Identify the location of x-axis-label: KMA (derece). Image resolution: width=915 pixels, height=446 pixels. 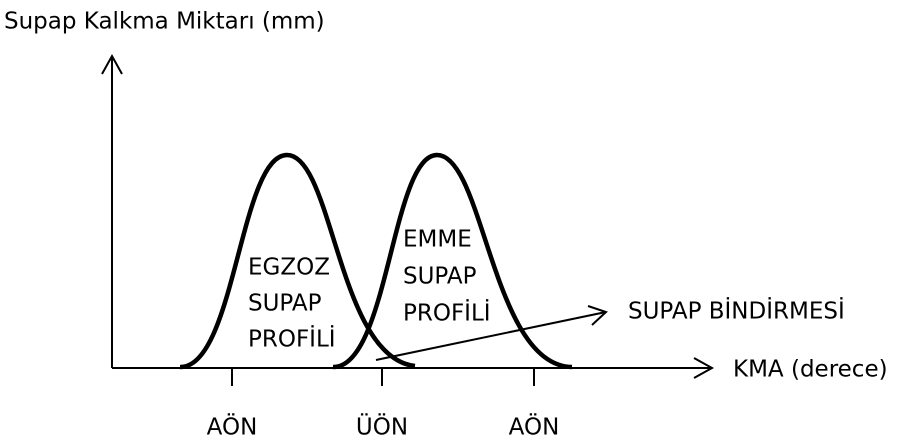
(810, 370).